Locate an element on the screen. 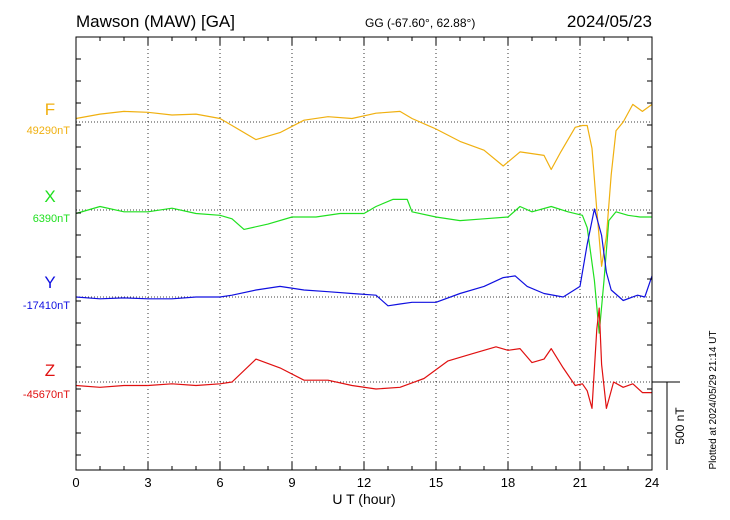 This screenshot has height=520, width=730. x-axis-label: U T (hour) is located at coordinates (363, 499).